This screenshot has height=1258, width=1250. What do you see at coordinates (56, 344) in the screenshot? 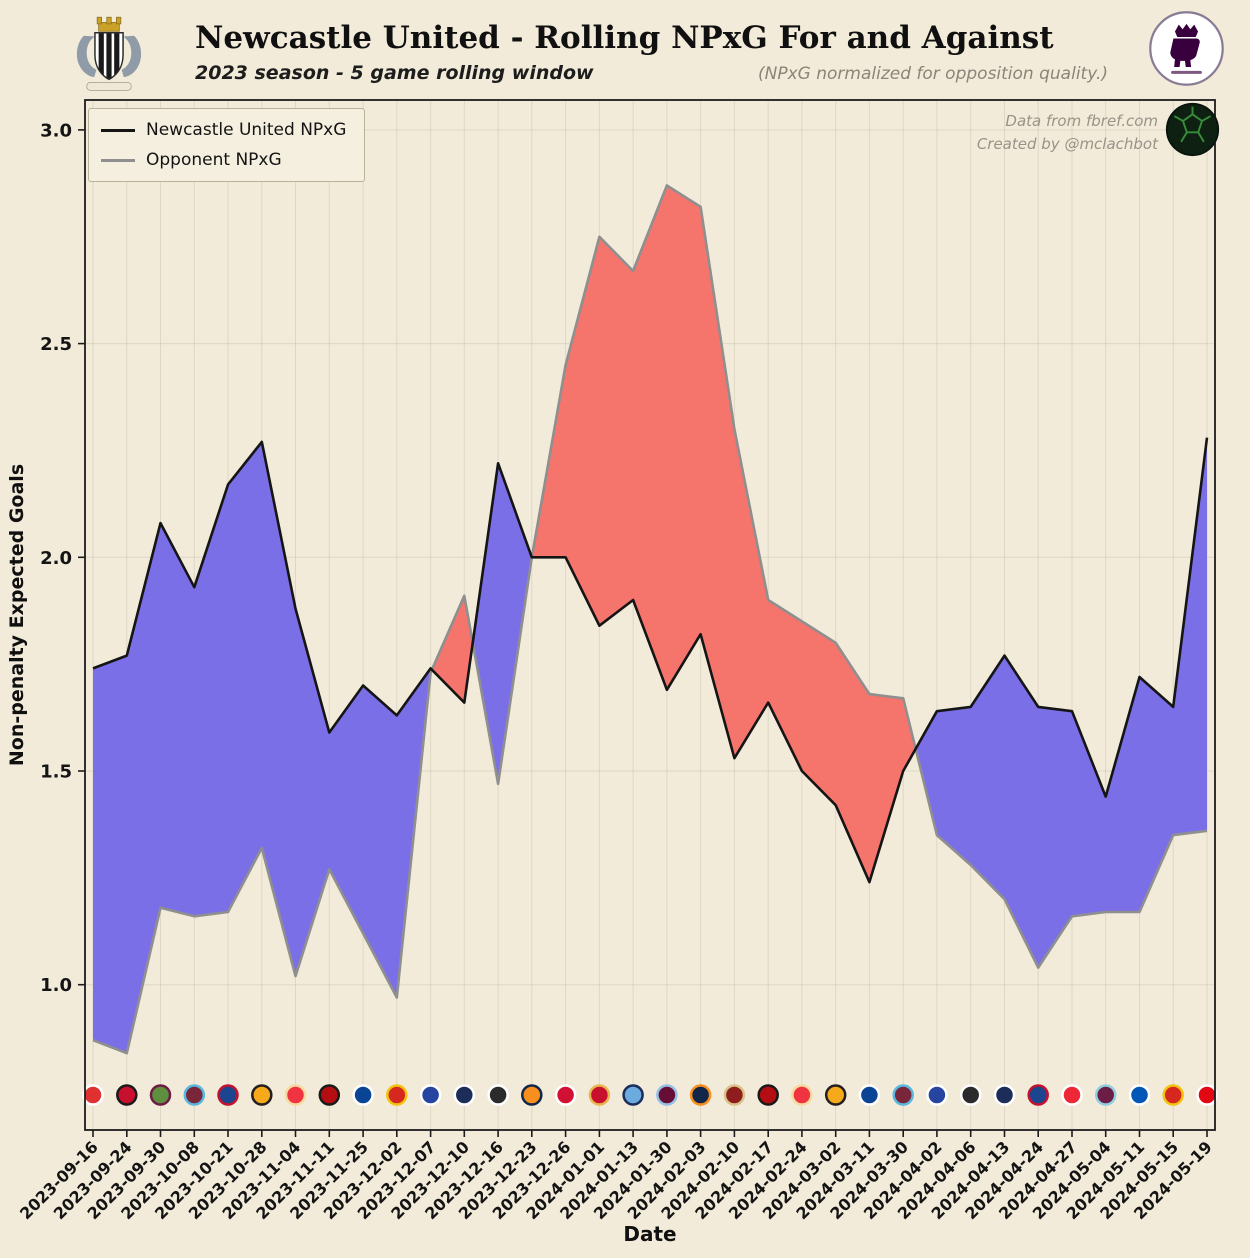
I see `y-tick-label: 2.5` at bounding box center [56, 344].